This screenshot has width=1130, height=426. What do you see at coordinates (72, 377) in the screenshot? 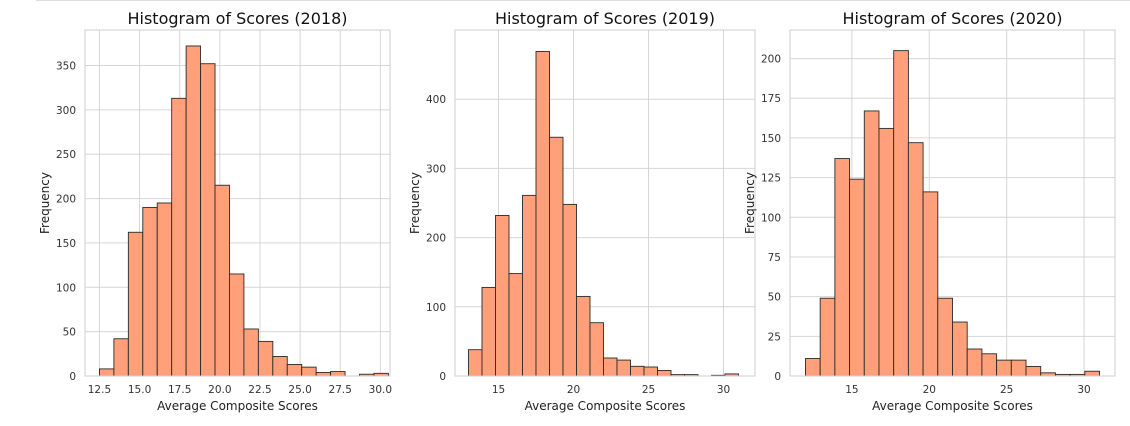
I see `y-tick-label-2018: 0` at bounding box center [72, 377].